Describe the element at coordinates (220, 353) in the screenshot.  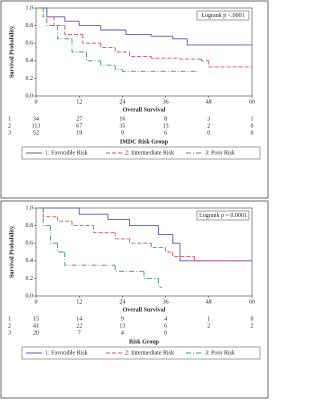
I see `legend-label: 3: Poor Risk` at that location.